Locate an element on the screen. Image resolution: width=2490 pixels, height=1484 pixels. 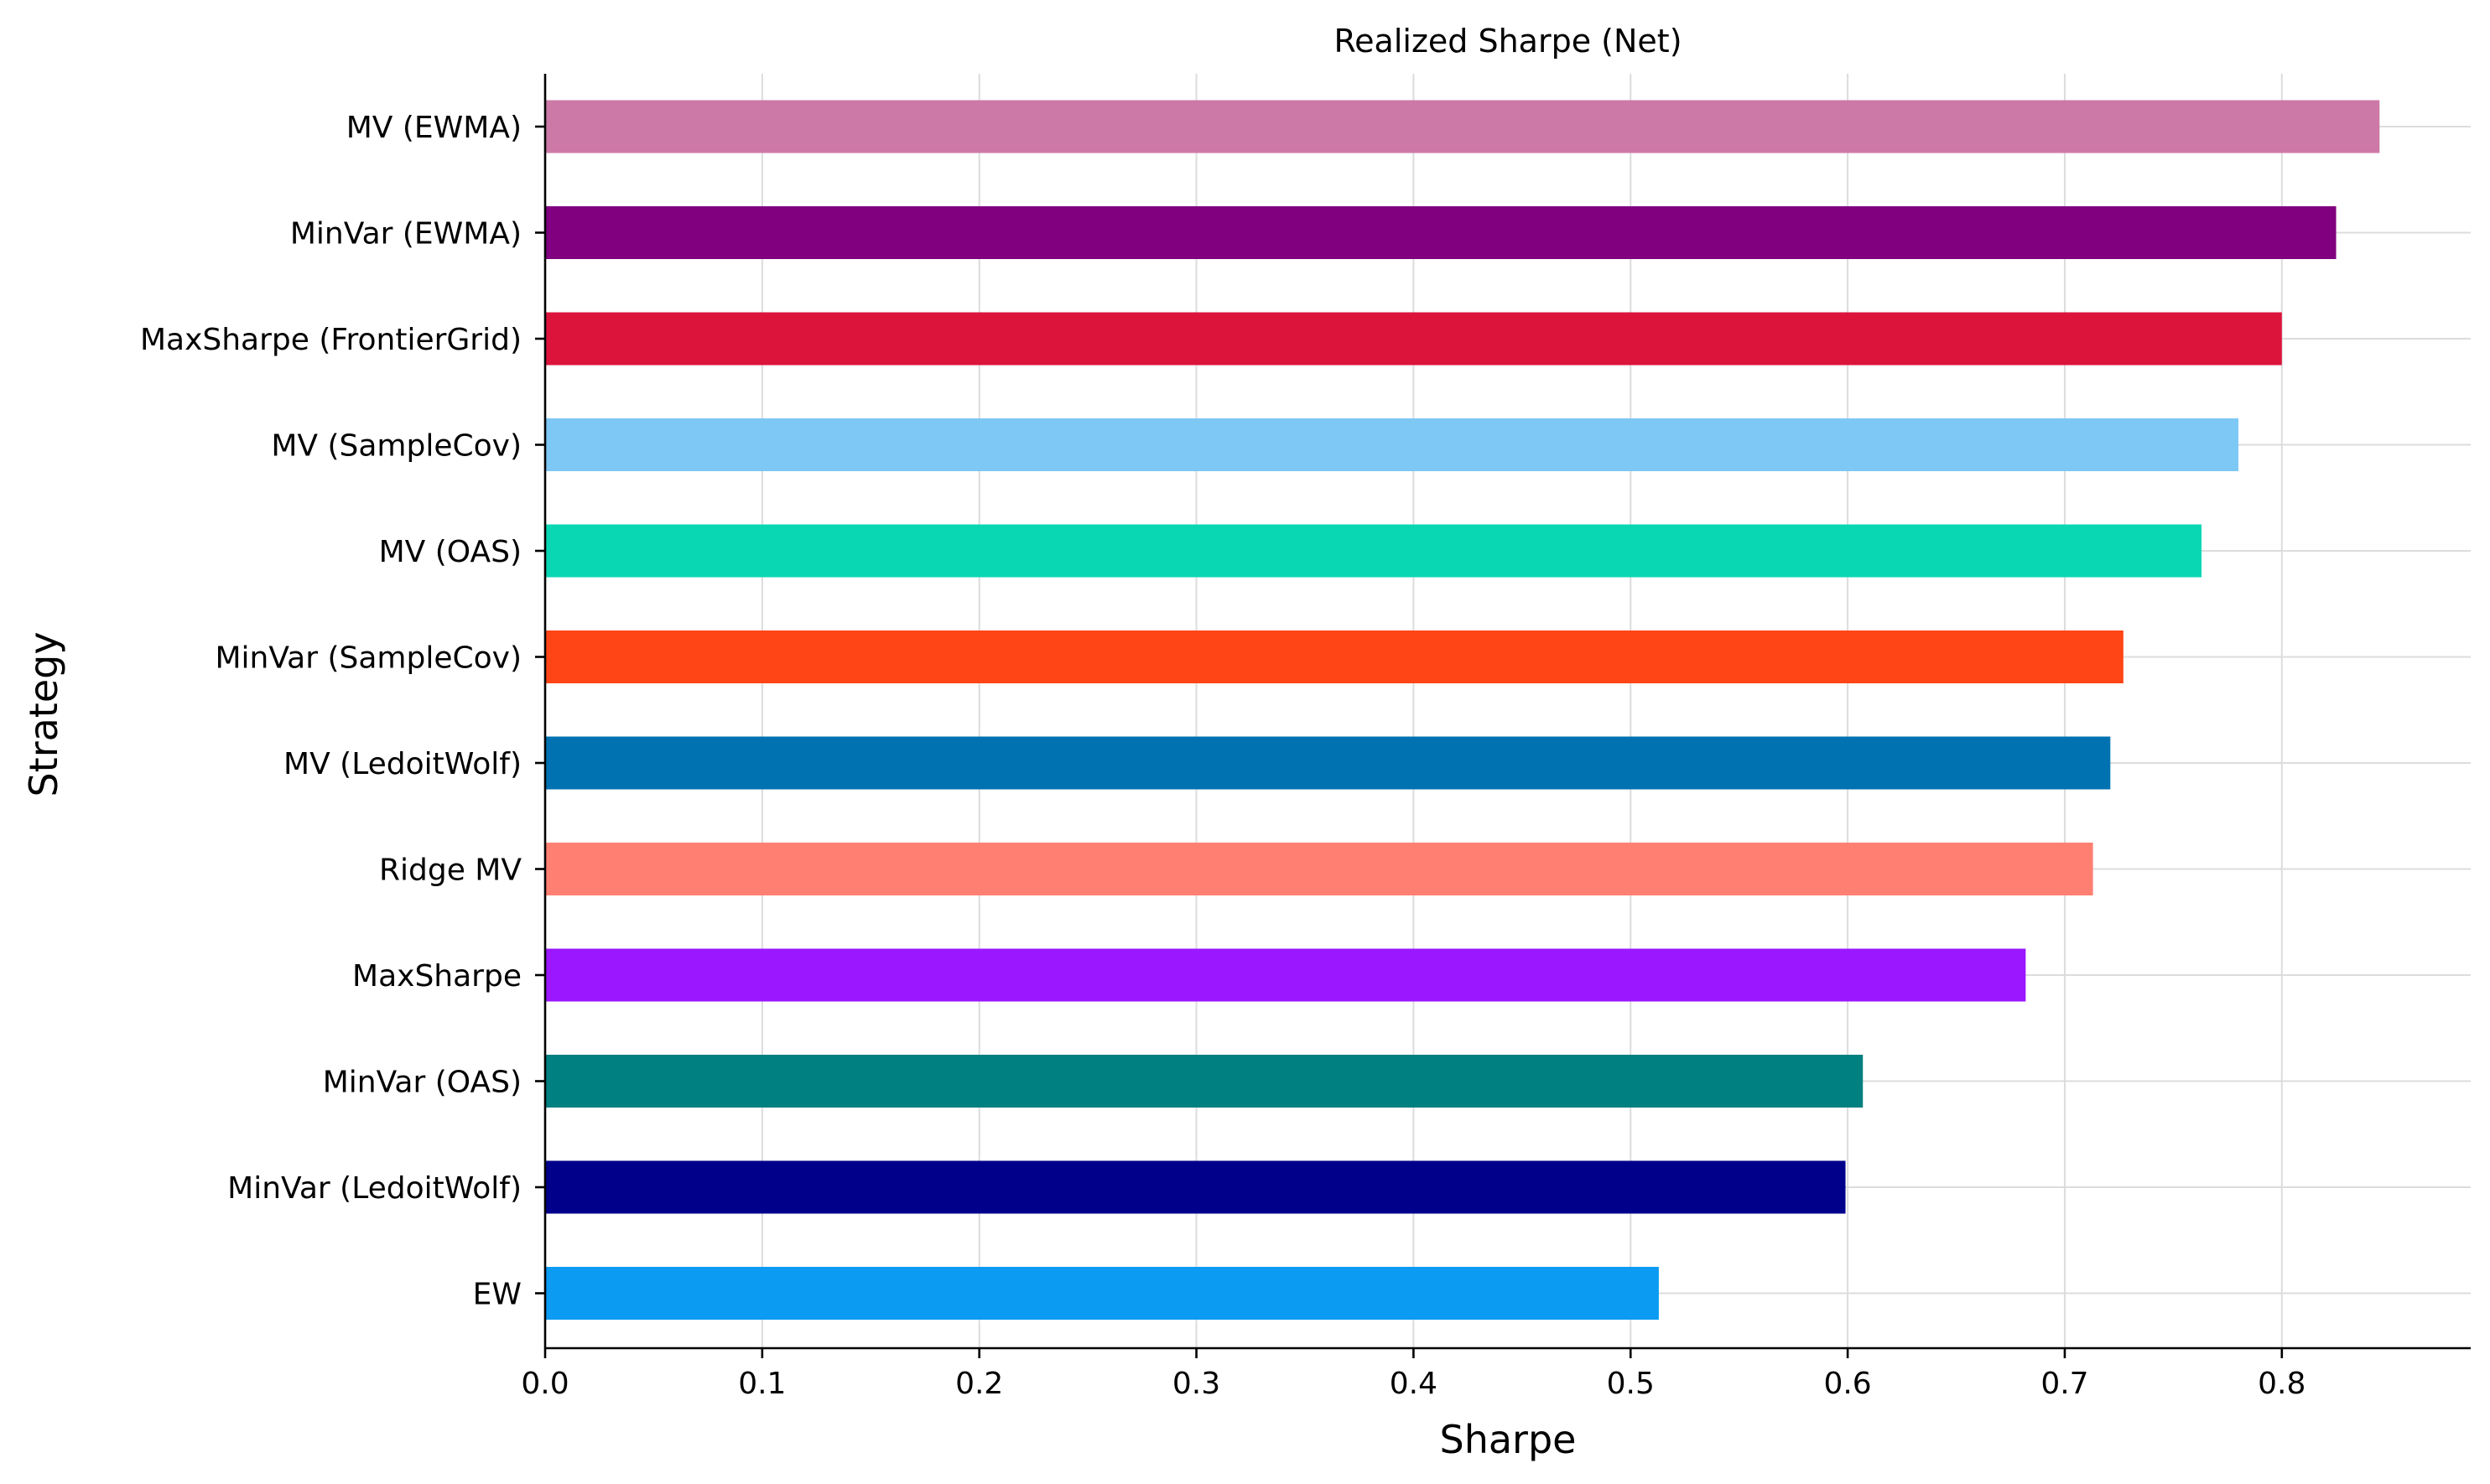
y-tick-label: MV (SampleCov) is located at coordinates (396, 446).